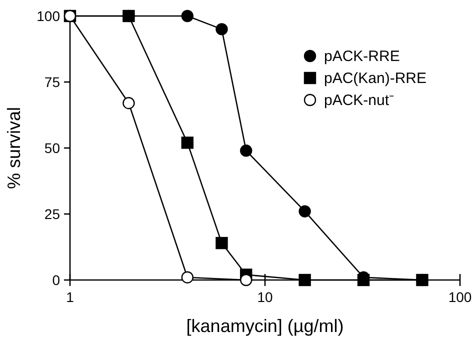 The width and height of the screenshot is (474, 342). What do you see at coordinates (52, 214) in the screenshot?
I see `y-tick-label: 25` at bounding box center [52, 214].